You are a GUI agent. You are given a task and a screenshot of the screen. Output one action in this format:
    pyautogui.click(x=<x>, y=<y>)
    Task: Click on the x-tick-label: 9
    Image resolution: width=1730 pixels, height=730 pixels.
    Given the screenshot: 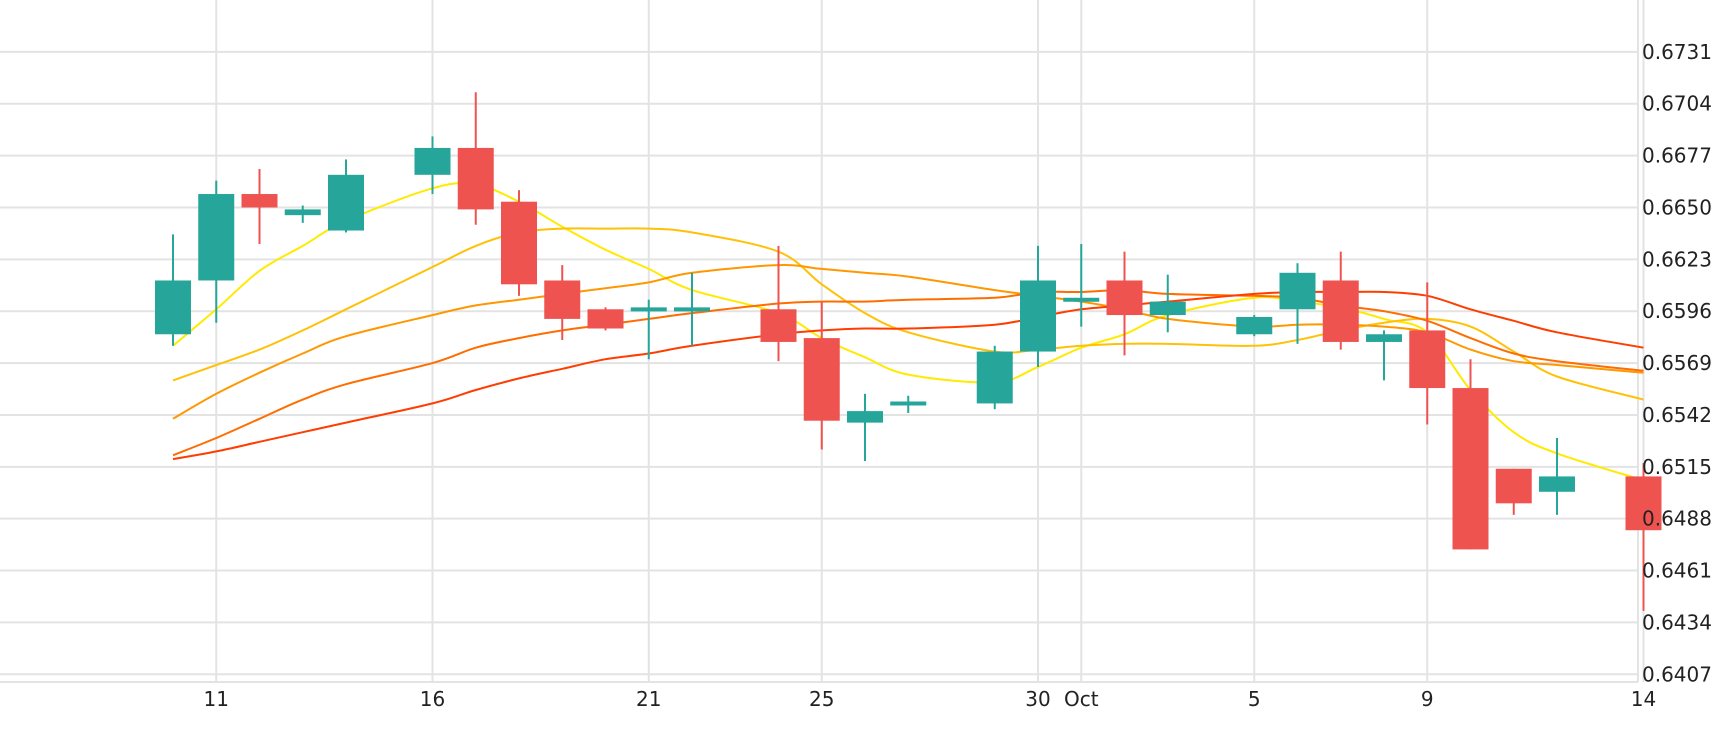 What is the action you would take?
    pyautogui.click(x=1427, y=699)
    